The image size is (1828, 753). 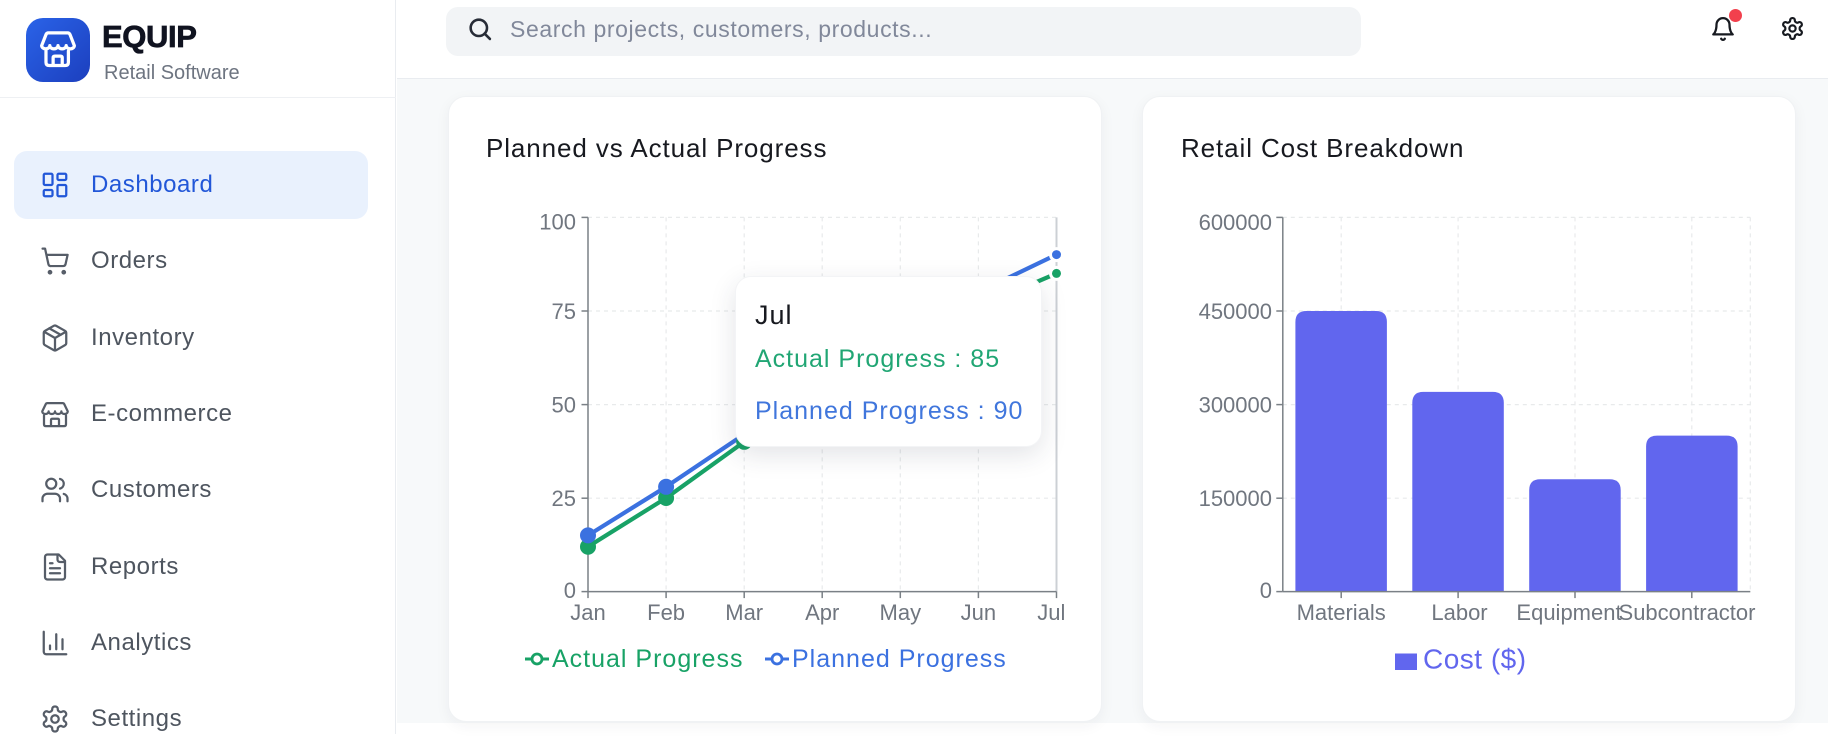 What do you see at coordinates (1568, 612) in the screenshot?
I see `svg-text: Equipment` at bounding box center [1568, 612].